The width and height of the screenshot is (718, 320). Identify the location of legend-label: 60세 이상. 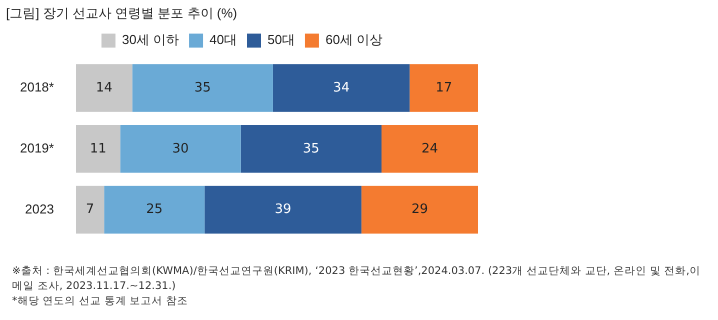
(354, 40).